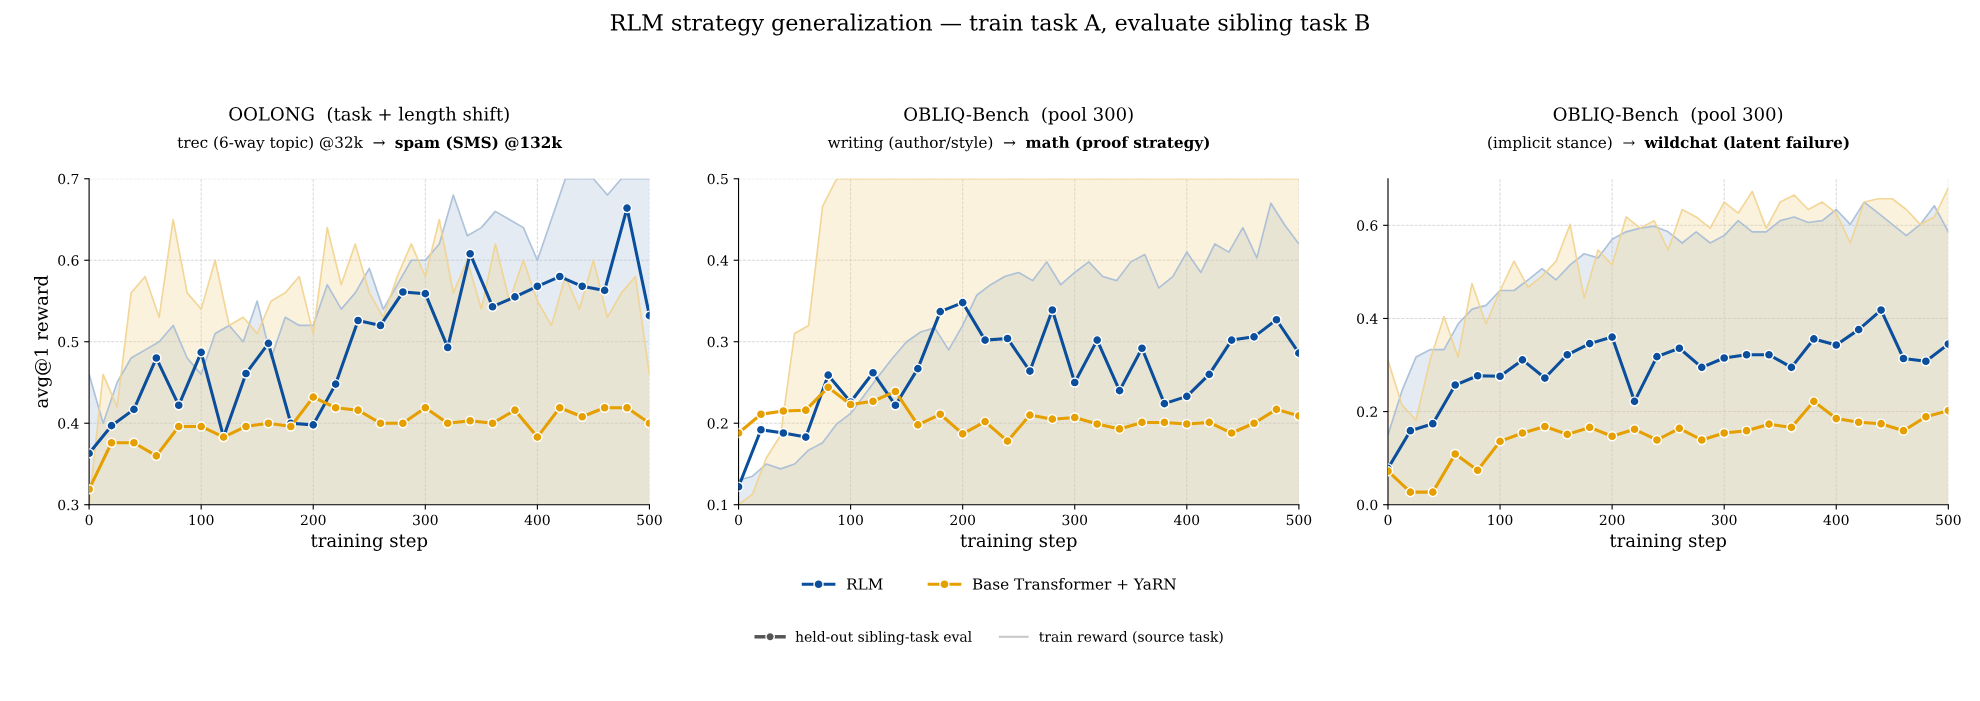 Image resolution: width=1980 pixels, height=701 pixels. Describe the element at coordinates (1668, 115) in the screenshot. I see `chart-title: OBLIQ-Bench (pool 300)` at that location.